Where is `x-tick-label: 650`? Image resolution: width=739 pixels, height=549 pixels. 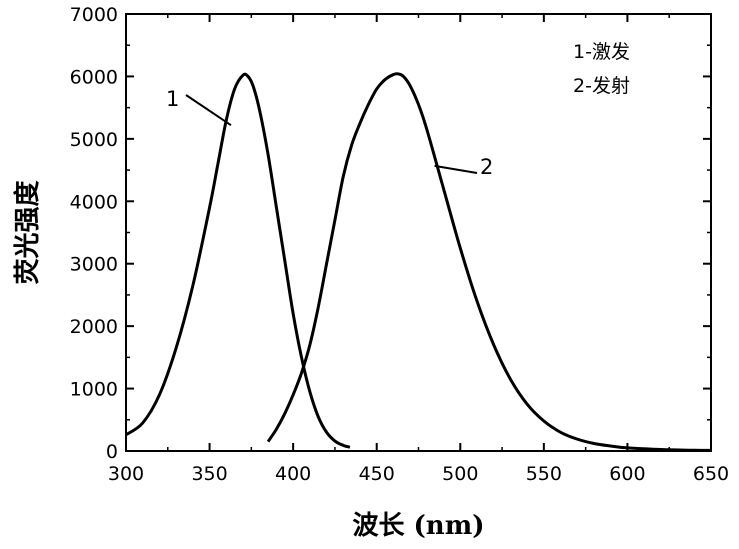 x-tick-label: 650 is located at coordinates (711, 474).